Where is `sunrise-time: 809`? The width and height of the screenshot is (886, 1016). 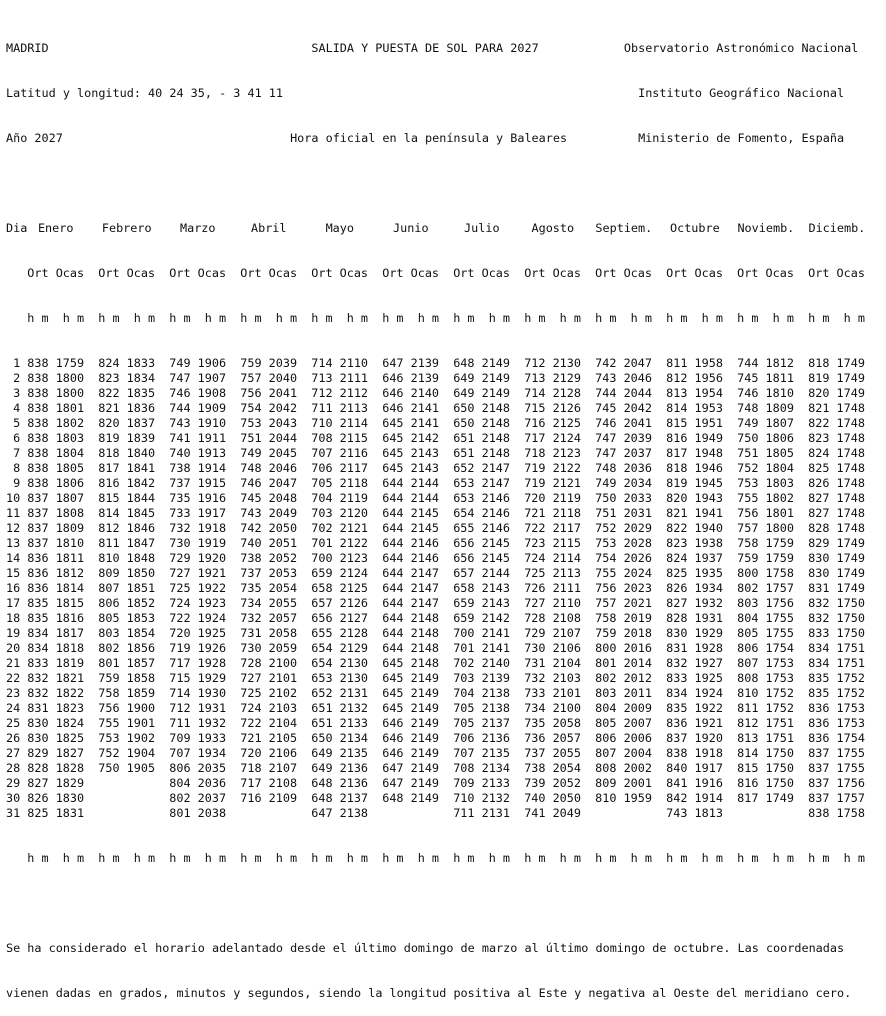
sunrise-time: 809 is located at coordinates (606, 783).